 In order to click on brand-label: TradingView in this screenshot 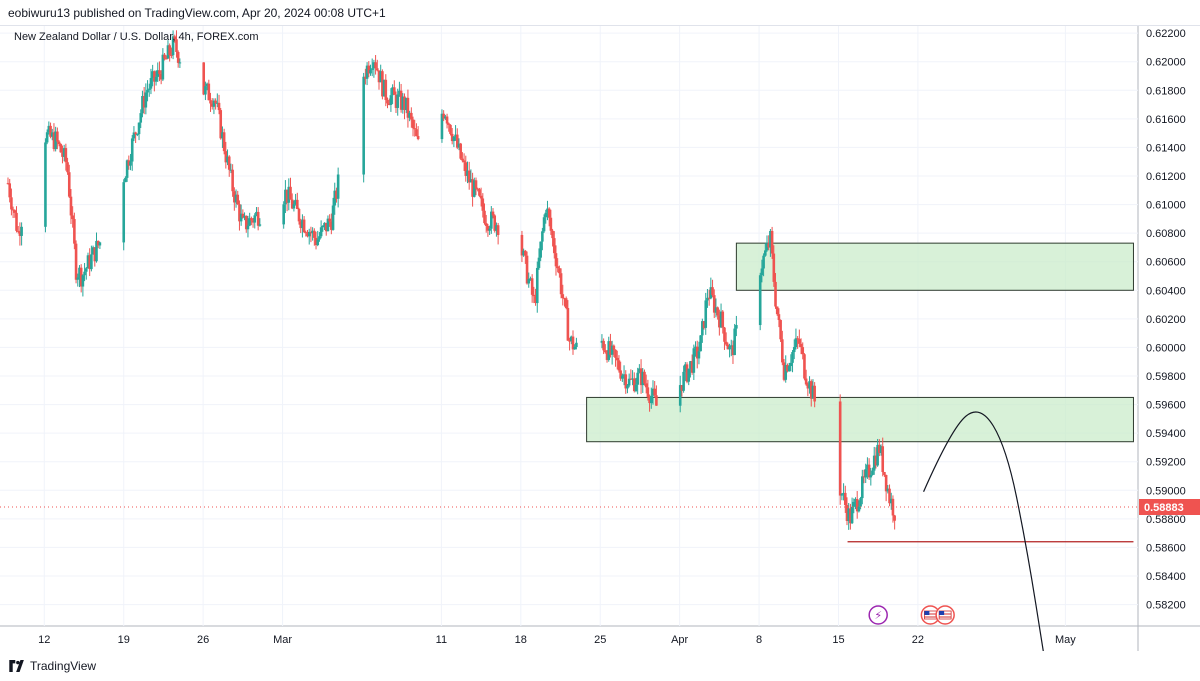, I will do `click(63, 666)`.